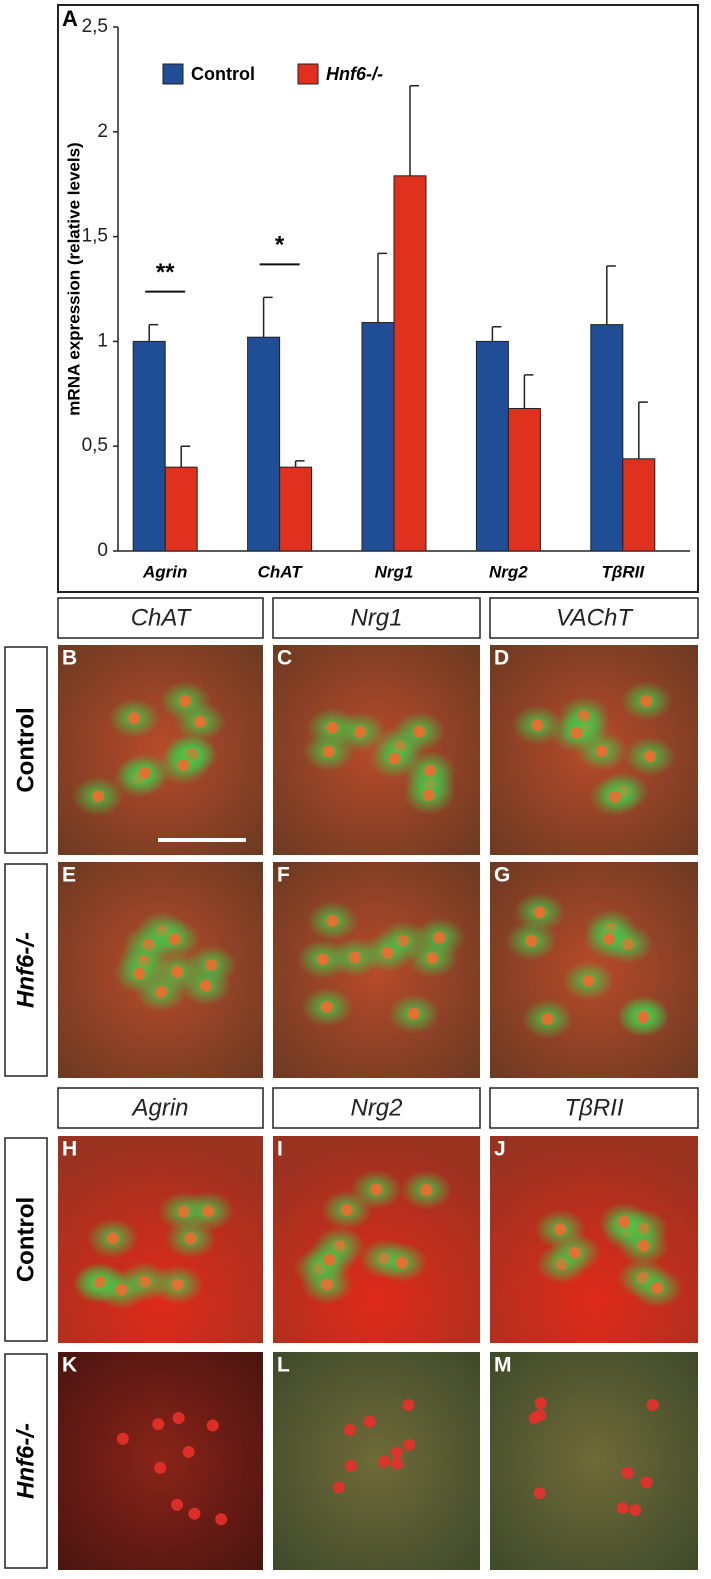 The width and height of the screenshot is (711, 1579). What do you see at coordinates (623, 571) in the screenshot?
I see `x-tick-label: TβRII` at bounding box center [623, 571].